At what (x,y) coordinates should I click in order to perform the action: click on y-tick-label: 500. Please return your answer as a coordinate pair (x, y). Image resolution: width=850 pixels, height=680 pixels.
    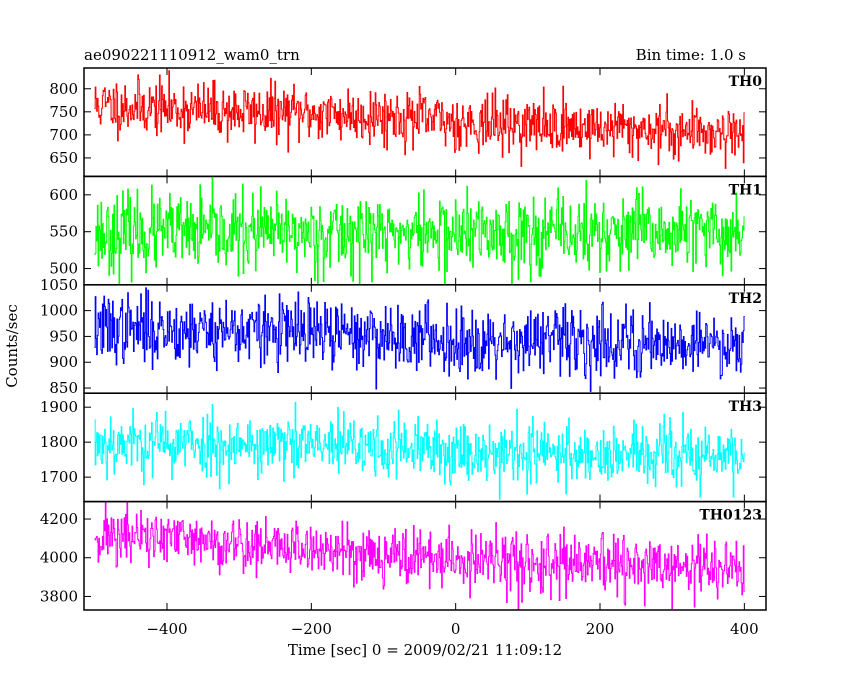
    Looking at the image, I should click on (63, 269).